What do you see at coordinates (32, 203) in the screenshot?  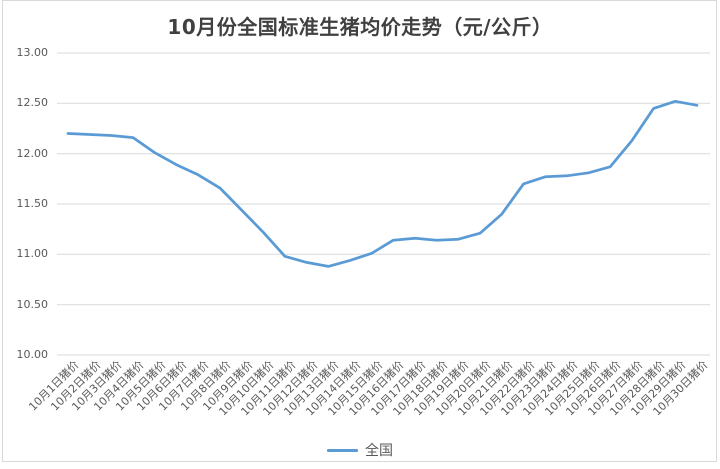 I see `y-axis-tick-label: 11.50` at bounding box center [32, 203].